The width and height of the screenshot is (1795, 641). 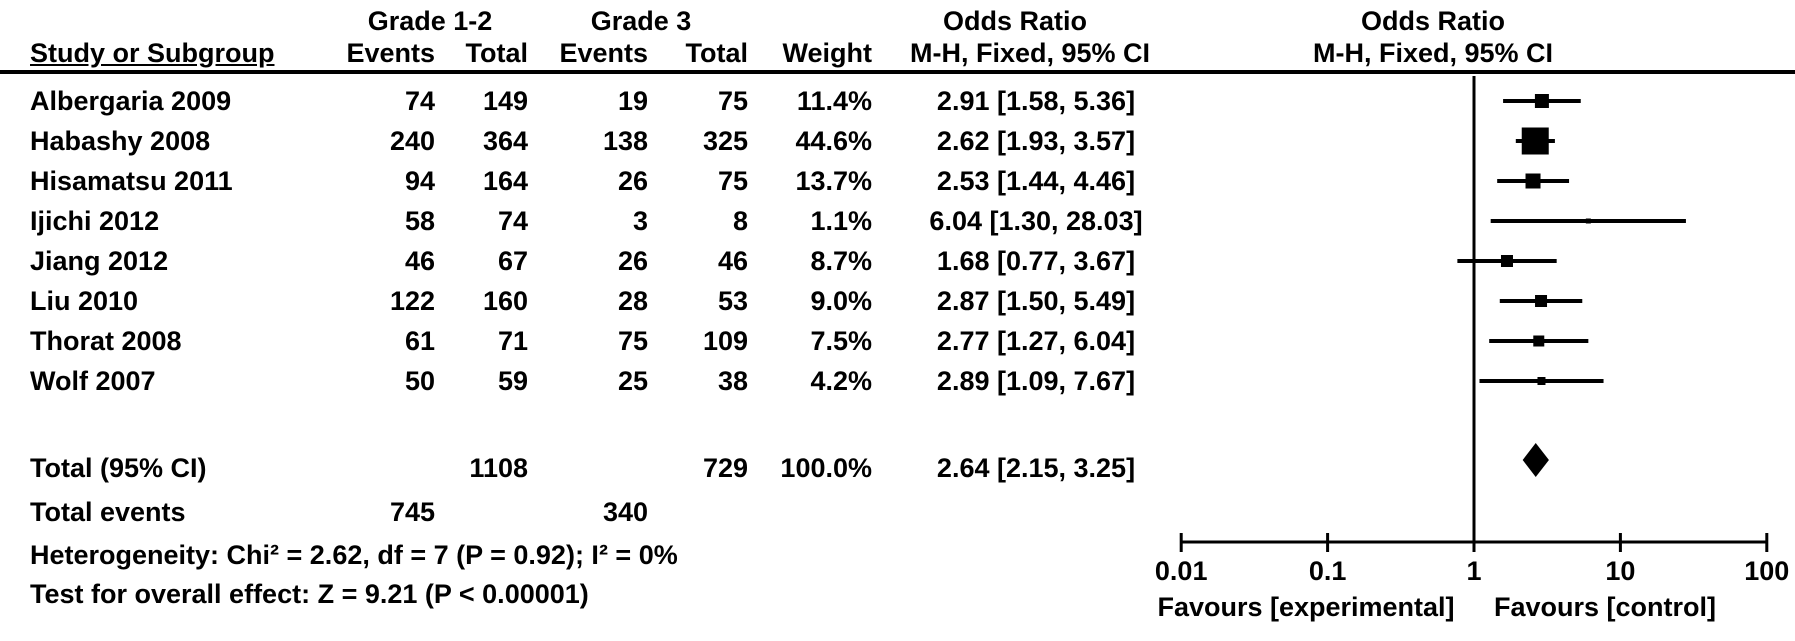 I want to click on plot-column-title: Odds Ratio, so click(x=1432, y=21).